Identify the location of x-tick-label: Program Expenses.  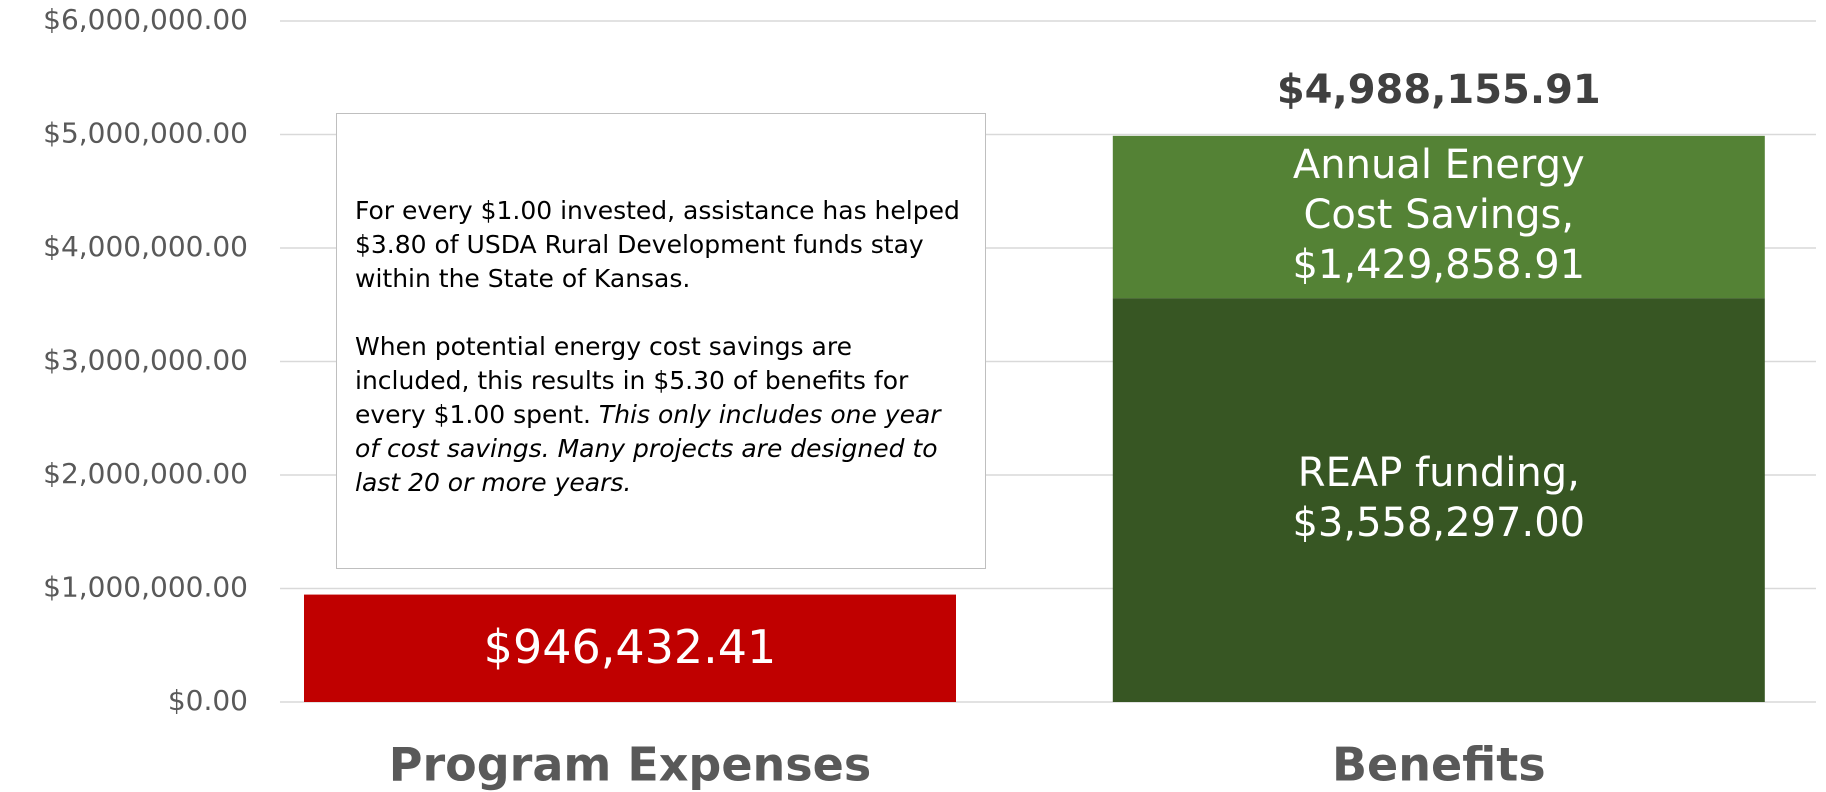
(630, 765).